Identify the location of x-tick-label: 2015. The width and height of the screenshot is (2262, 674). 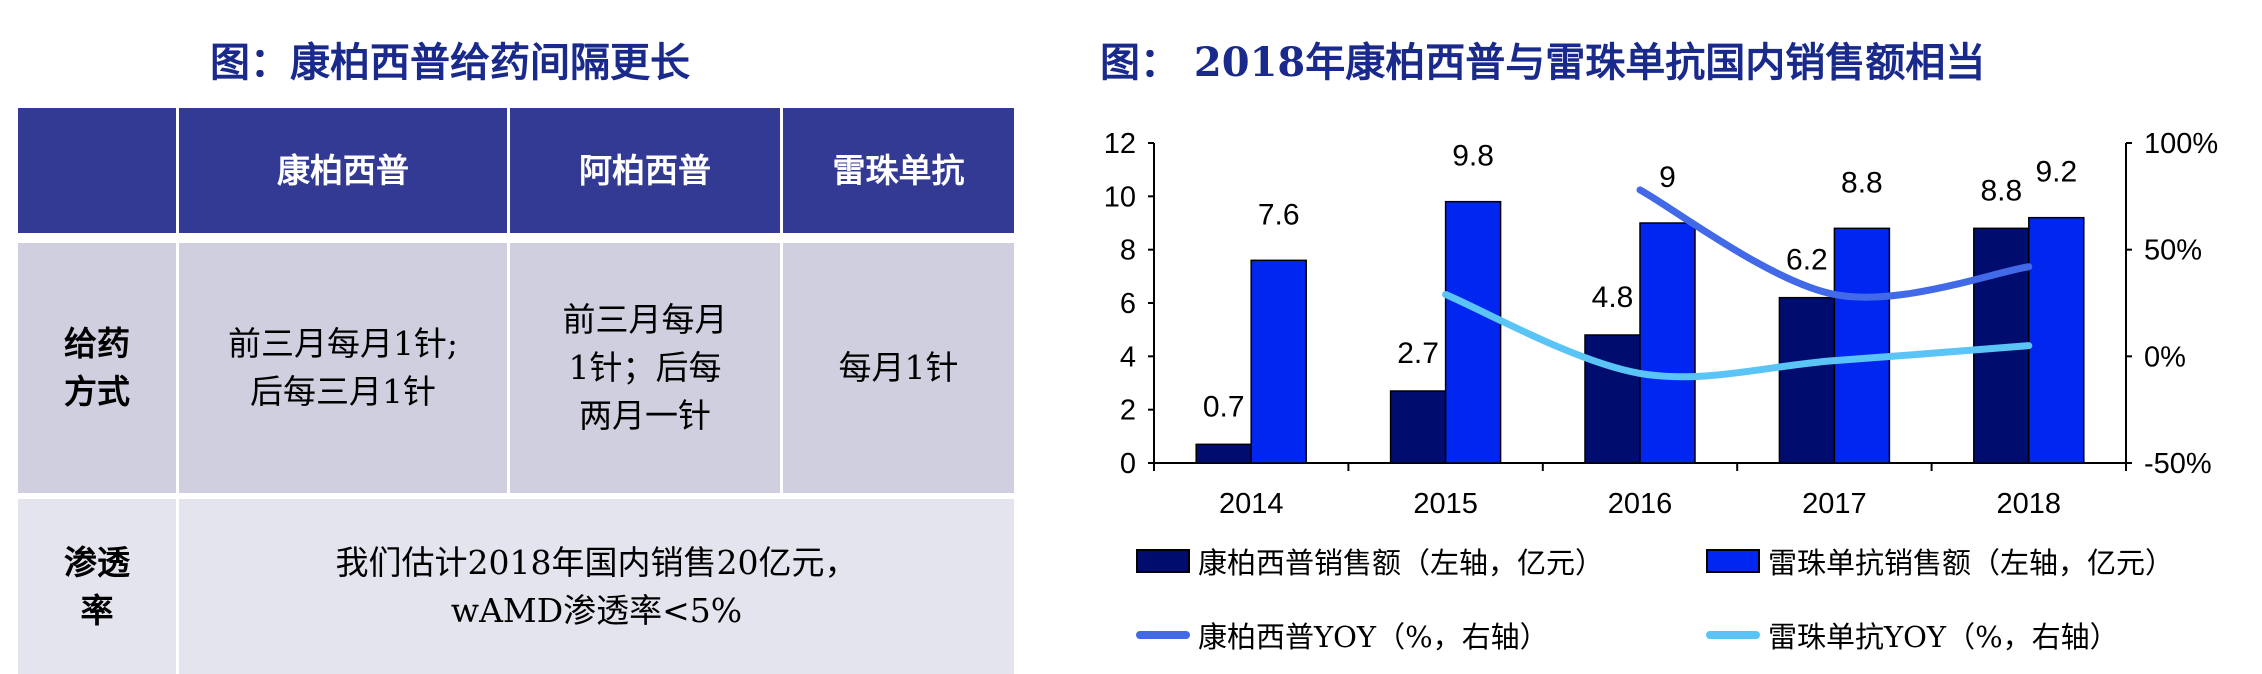
(1445, 504).